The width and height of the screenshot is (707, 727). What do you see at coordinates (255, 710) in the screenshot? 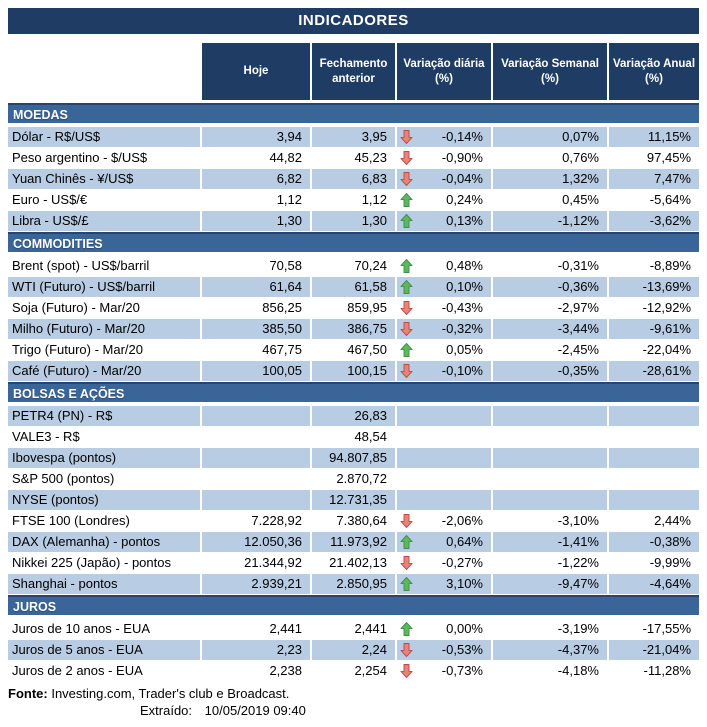
I see `extracted-value: 10/05/2019 09:40` at bounding box center [255, 710].